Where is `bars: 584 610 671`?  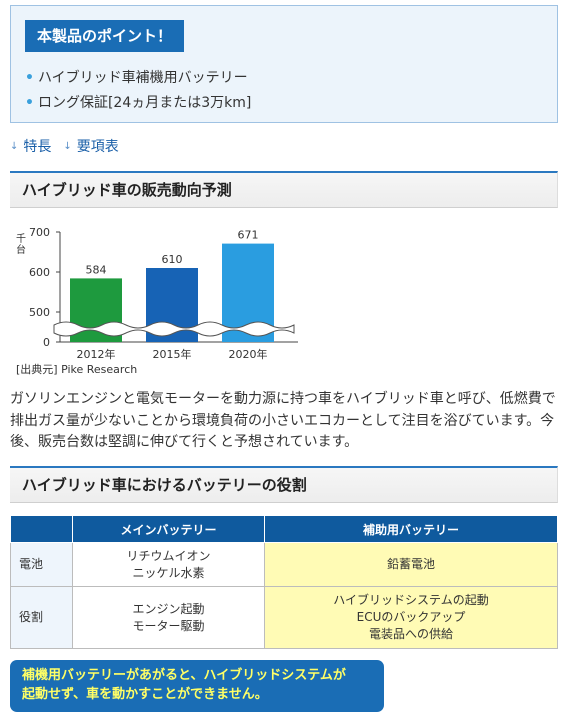 bars: 584 610 671 is located at coordinates (172, 285).